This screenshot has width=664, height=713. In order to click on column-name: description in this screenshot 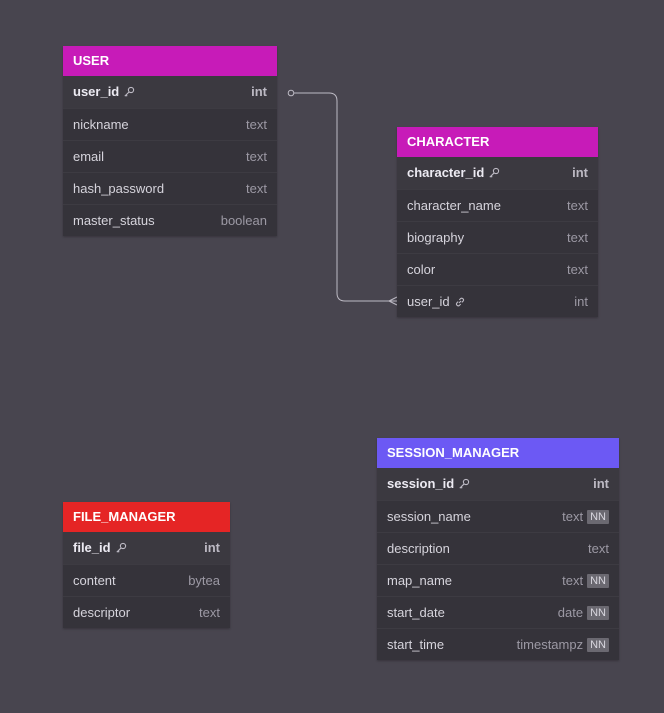, I will do `click(418, 549)`.